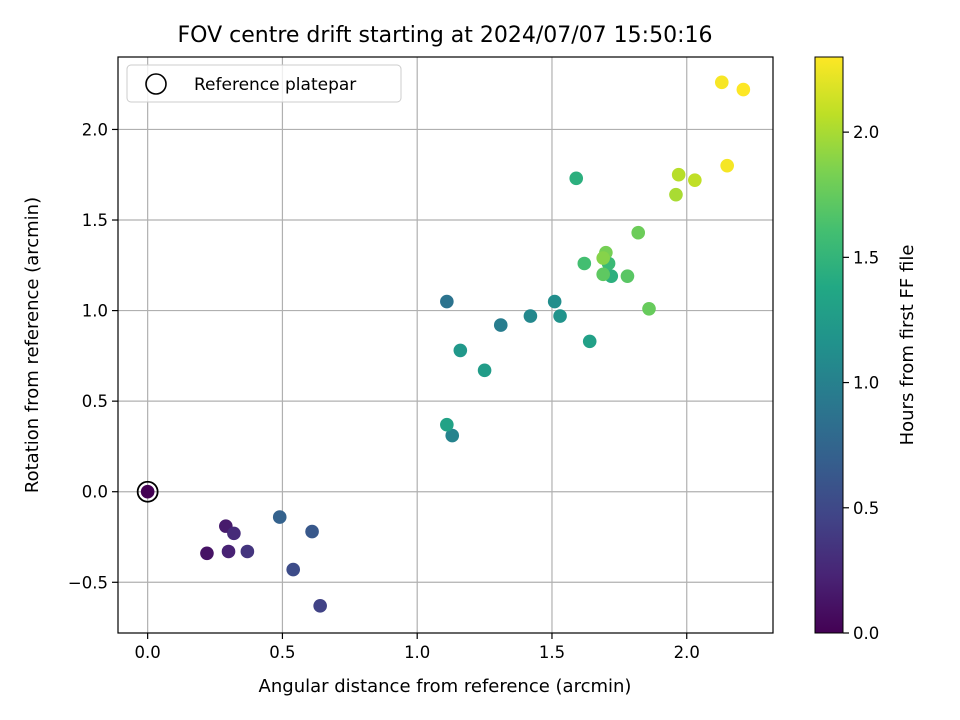  I want to click on colorbar-tick-label: 1.5, so click(866, 257).